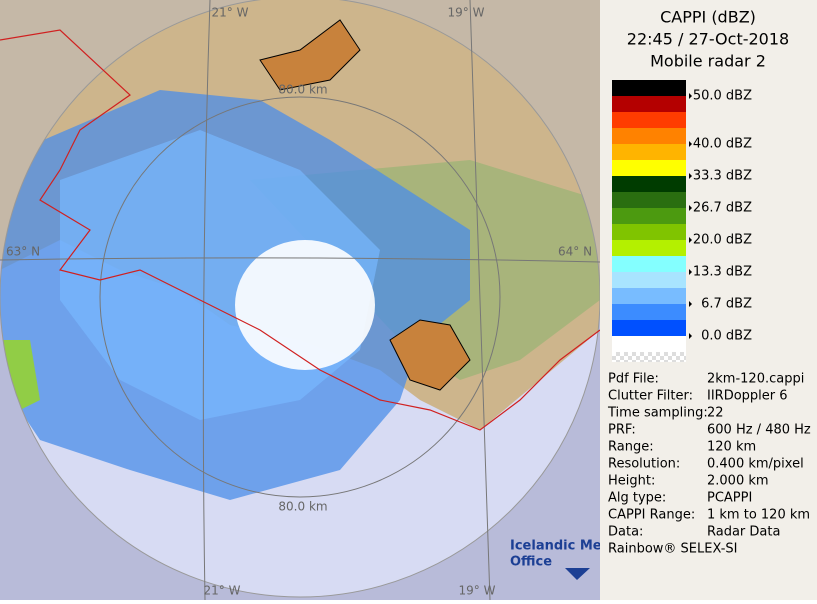 Image resolution: width=817 pixels, height=604 pixels. Describe the element at coordinates (729, 498) in the screenshot. I see `info-value: PCAPPI` at that location.